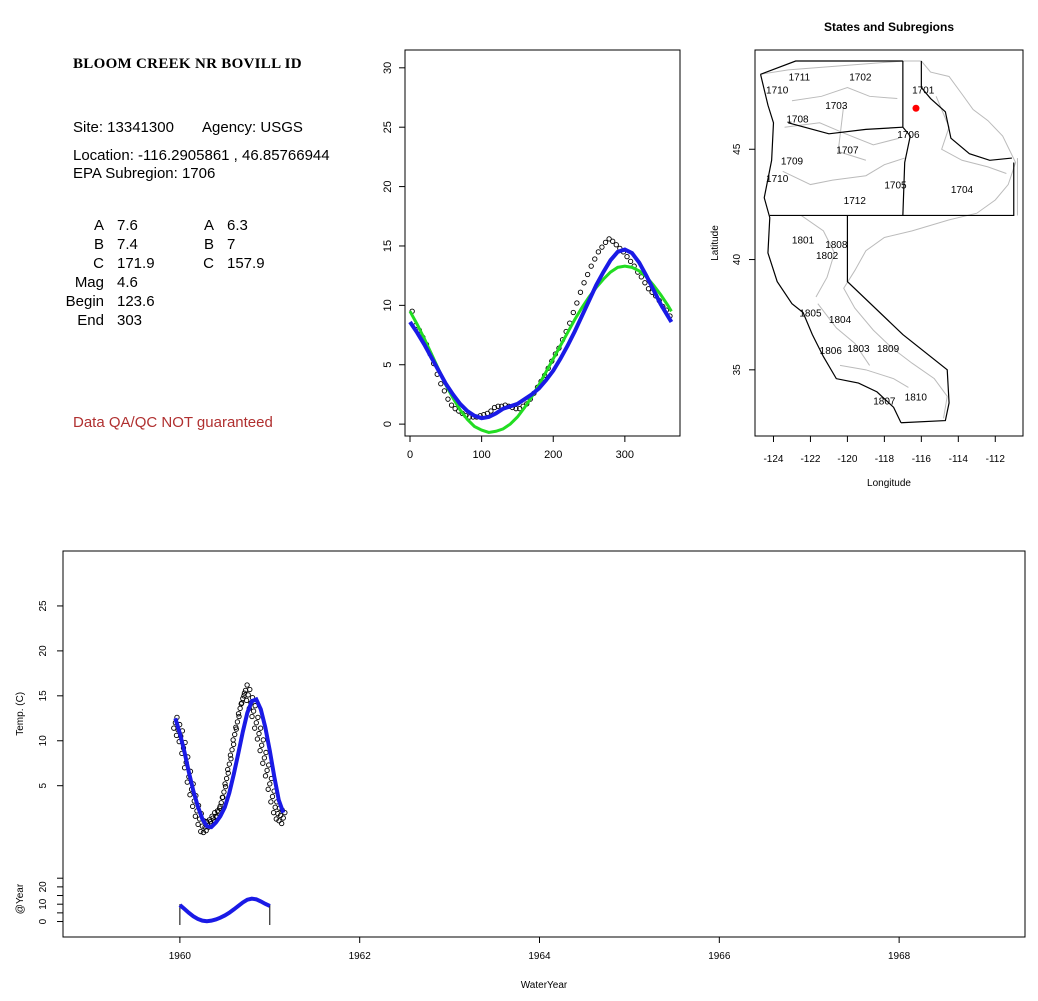  Describe the element at coordinates (127, 244) in the screenshot. I see `param-left-value: 7.4` at that location.